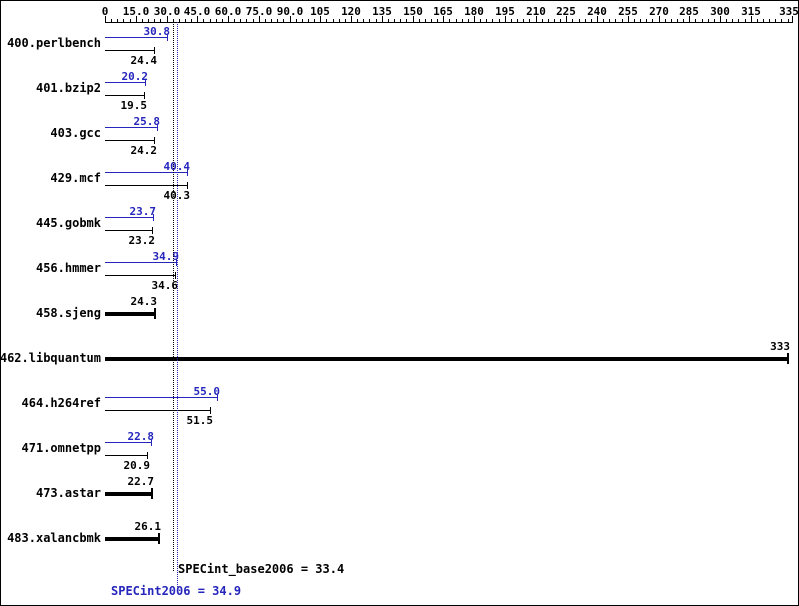 This screenshot has width=799, height=606. I want to click on base-value-label: 24.2, so click(144, 150).